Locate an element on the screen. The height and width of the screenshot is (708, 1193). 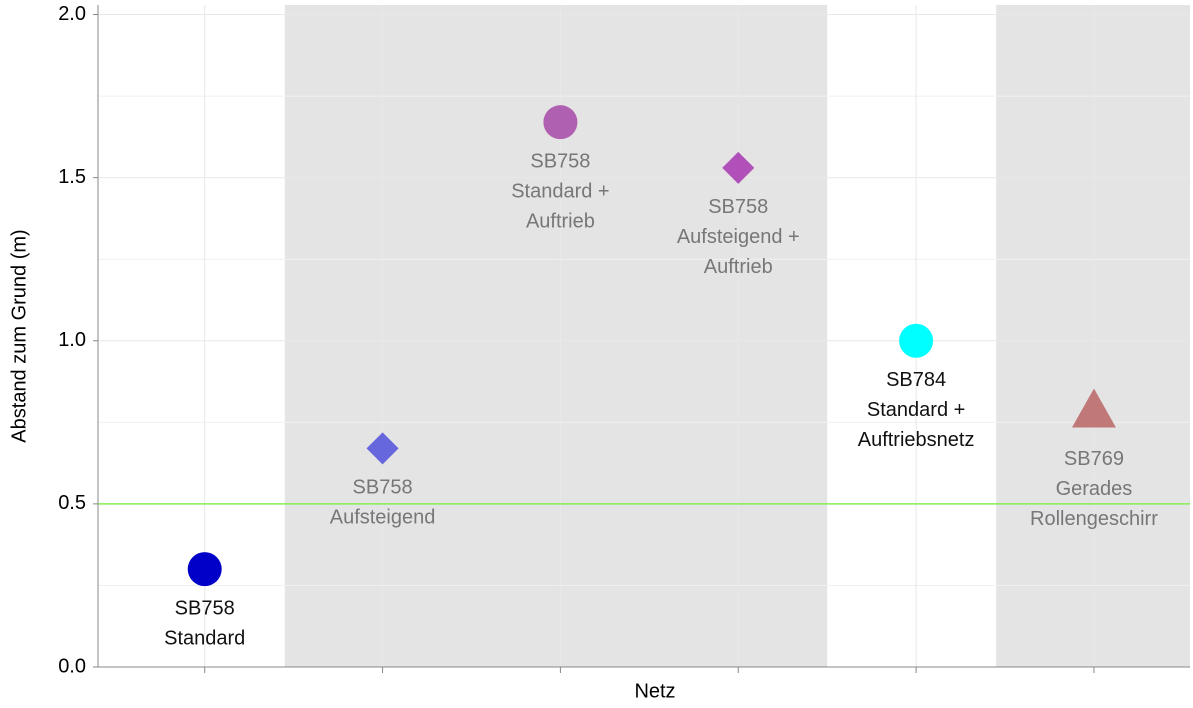
y-axis-label: Abstand zum Grund (m) is located at coordinates (19, 335).